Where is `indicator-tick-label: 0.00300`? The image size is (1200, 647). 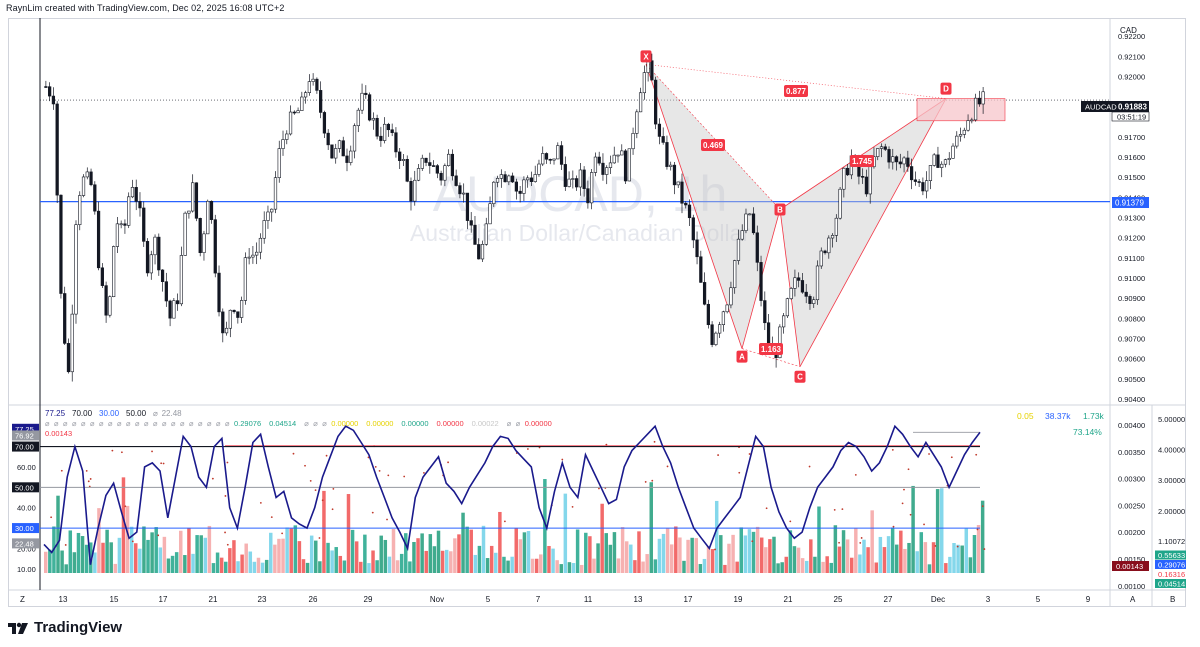 indicator-tick-label: 0.00300 is located at coordinates (1131, 479).